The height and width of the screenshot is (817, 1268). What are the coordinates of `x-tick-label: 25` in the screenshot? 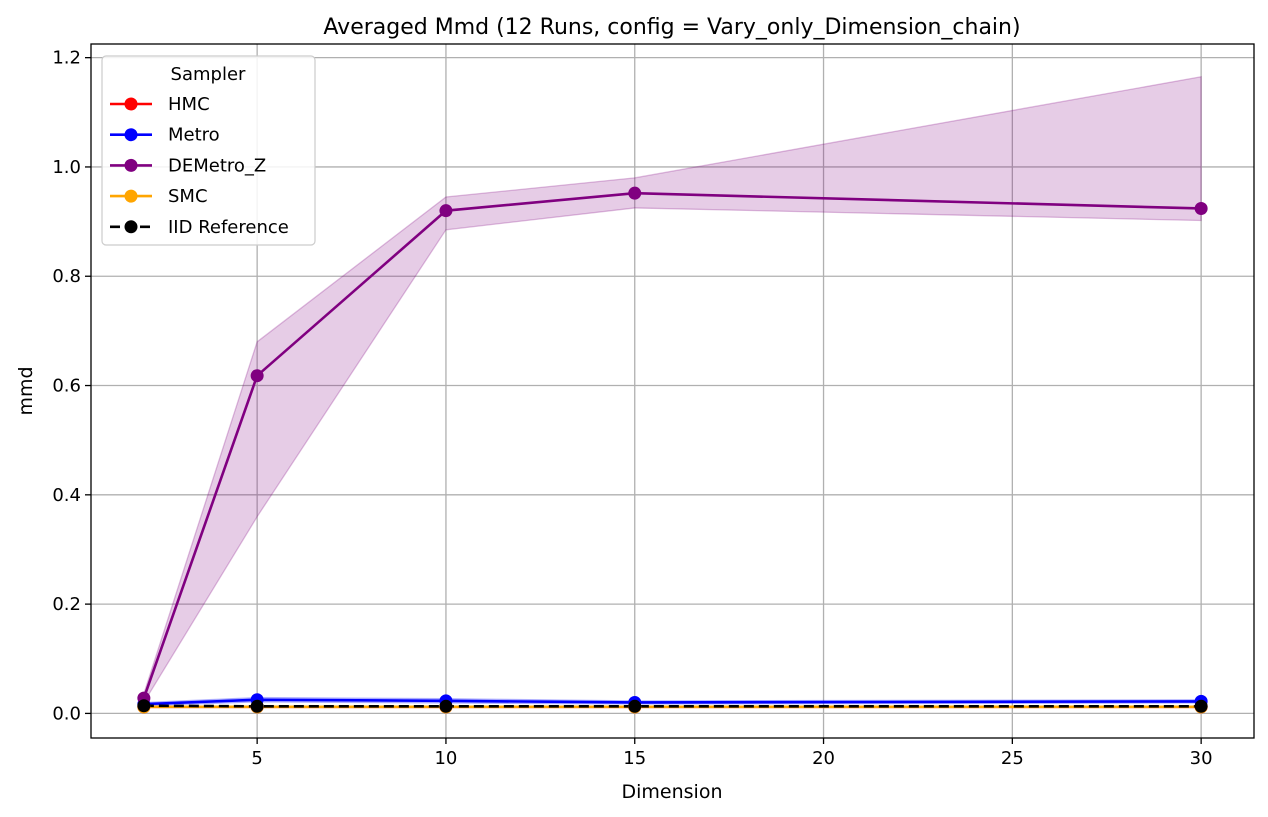 It's located at (1012, 758).